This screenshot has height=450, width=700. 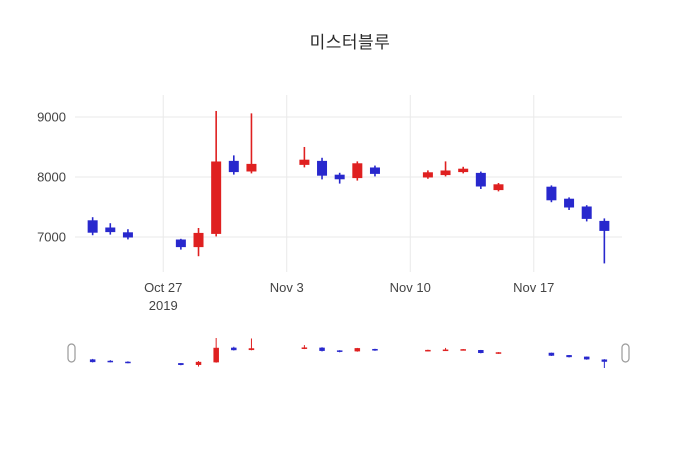 I want to click on y-tick-label: 9000, so click(x=51, y=116).